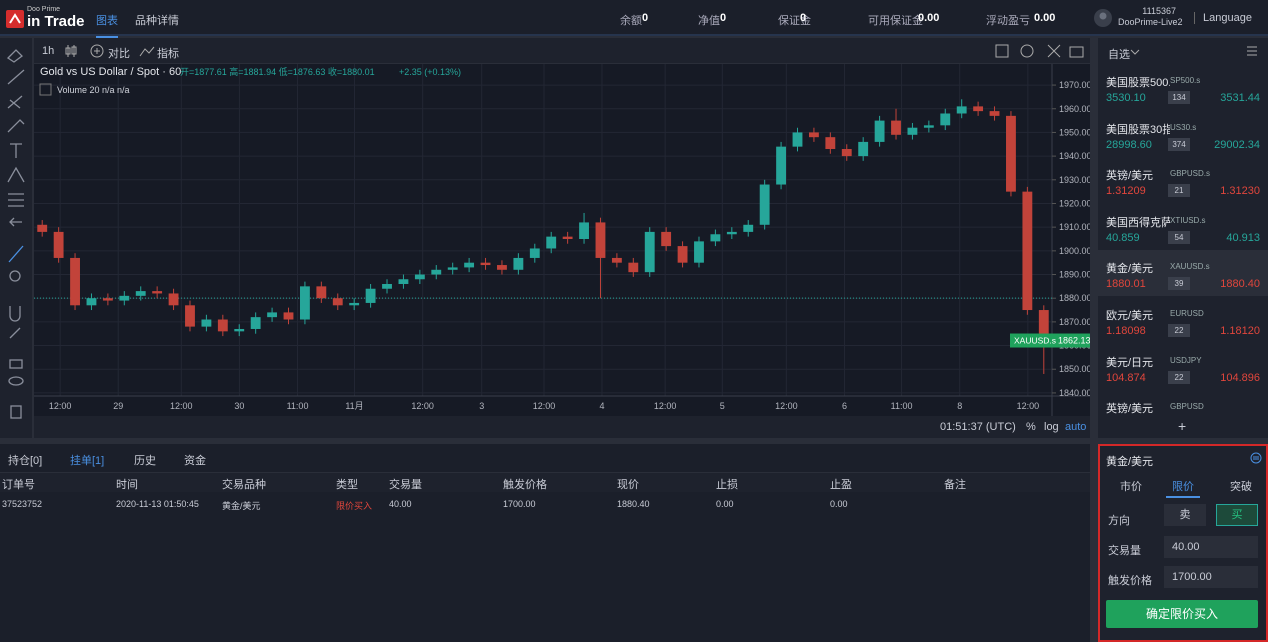  Describe the element at coordinates (1179, 144) in the screenshot. I see `spread: 374` at that location.